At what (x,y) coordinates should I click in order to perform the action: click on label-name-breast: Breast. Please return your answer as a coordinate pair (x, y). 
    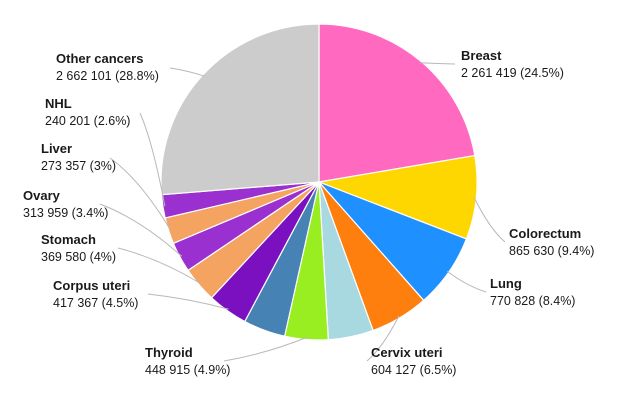
    Looking at the image, I should click on (481, 55).